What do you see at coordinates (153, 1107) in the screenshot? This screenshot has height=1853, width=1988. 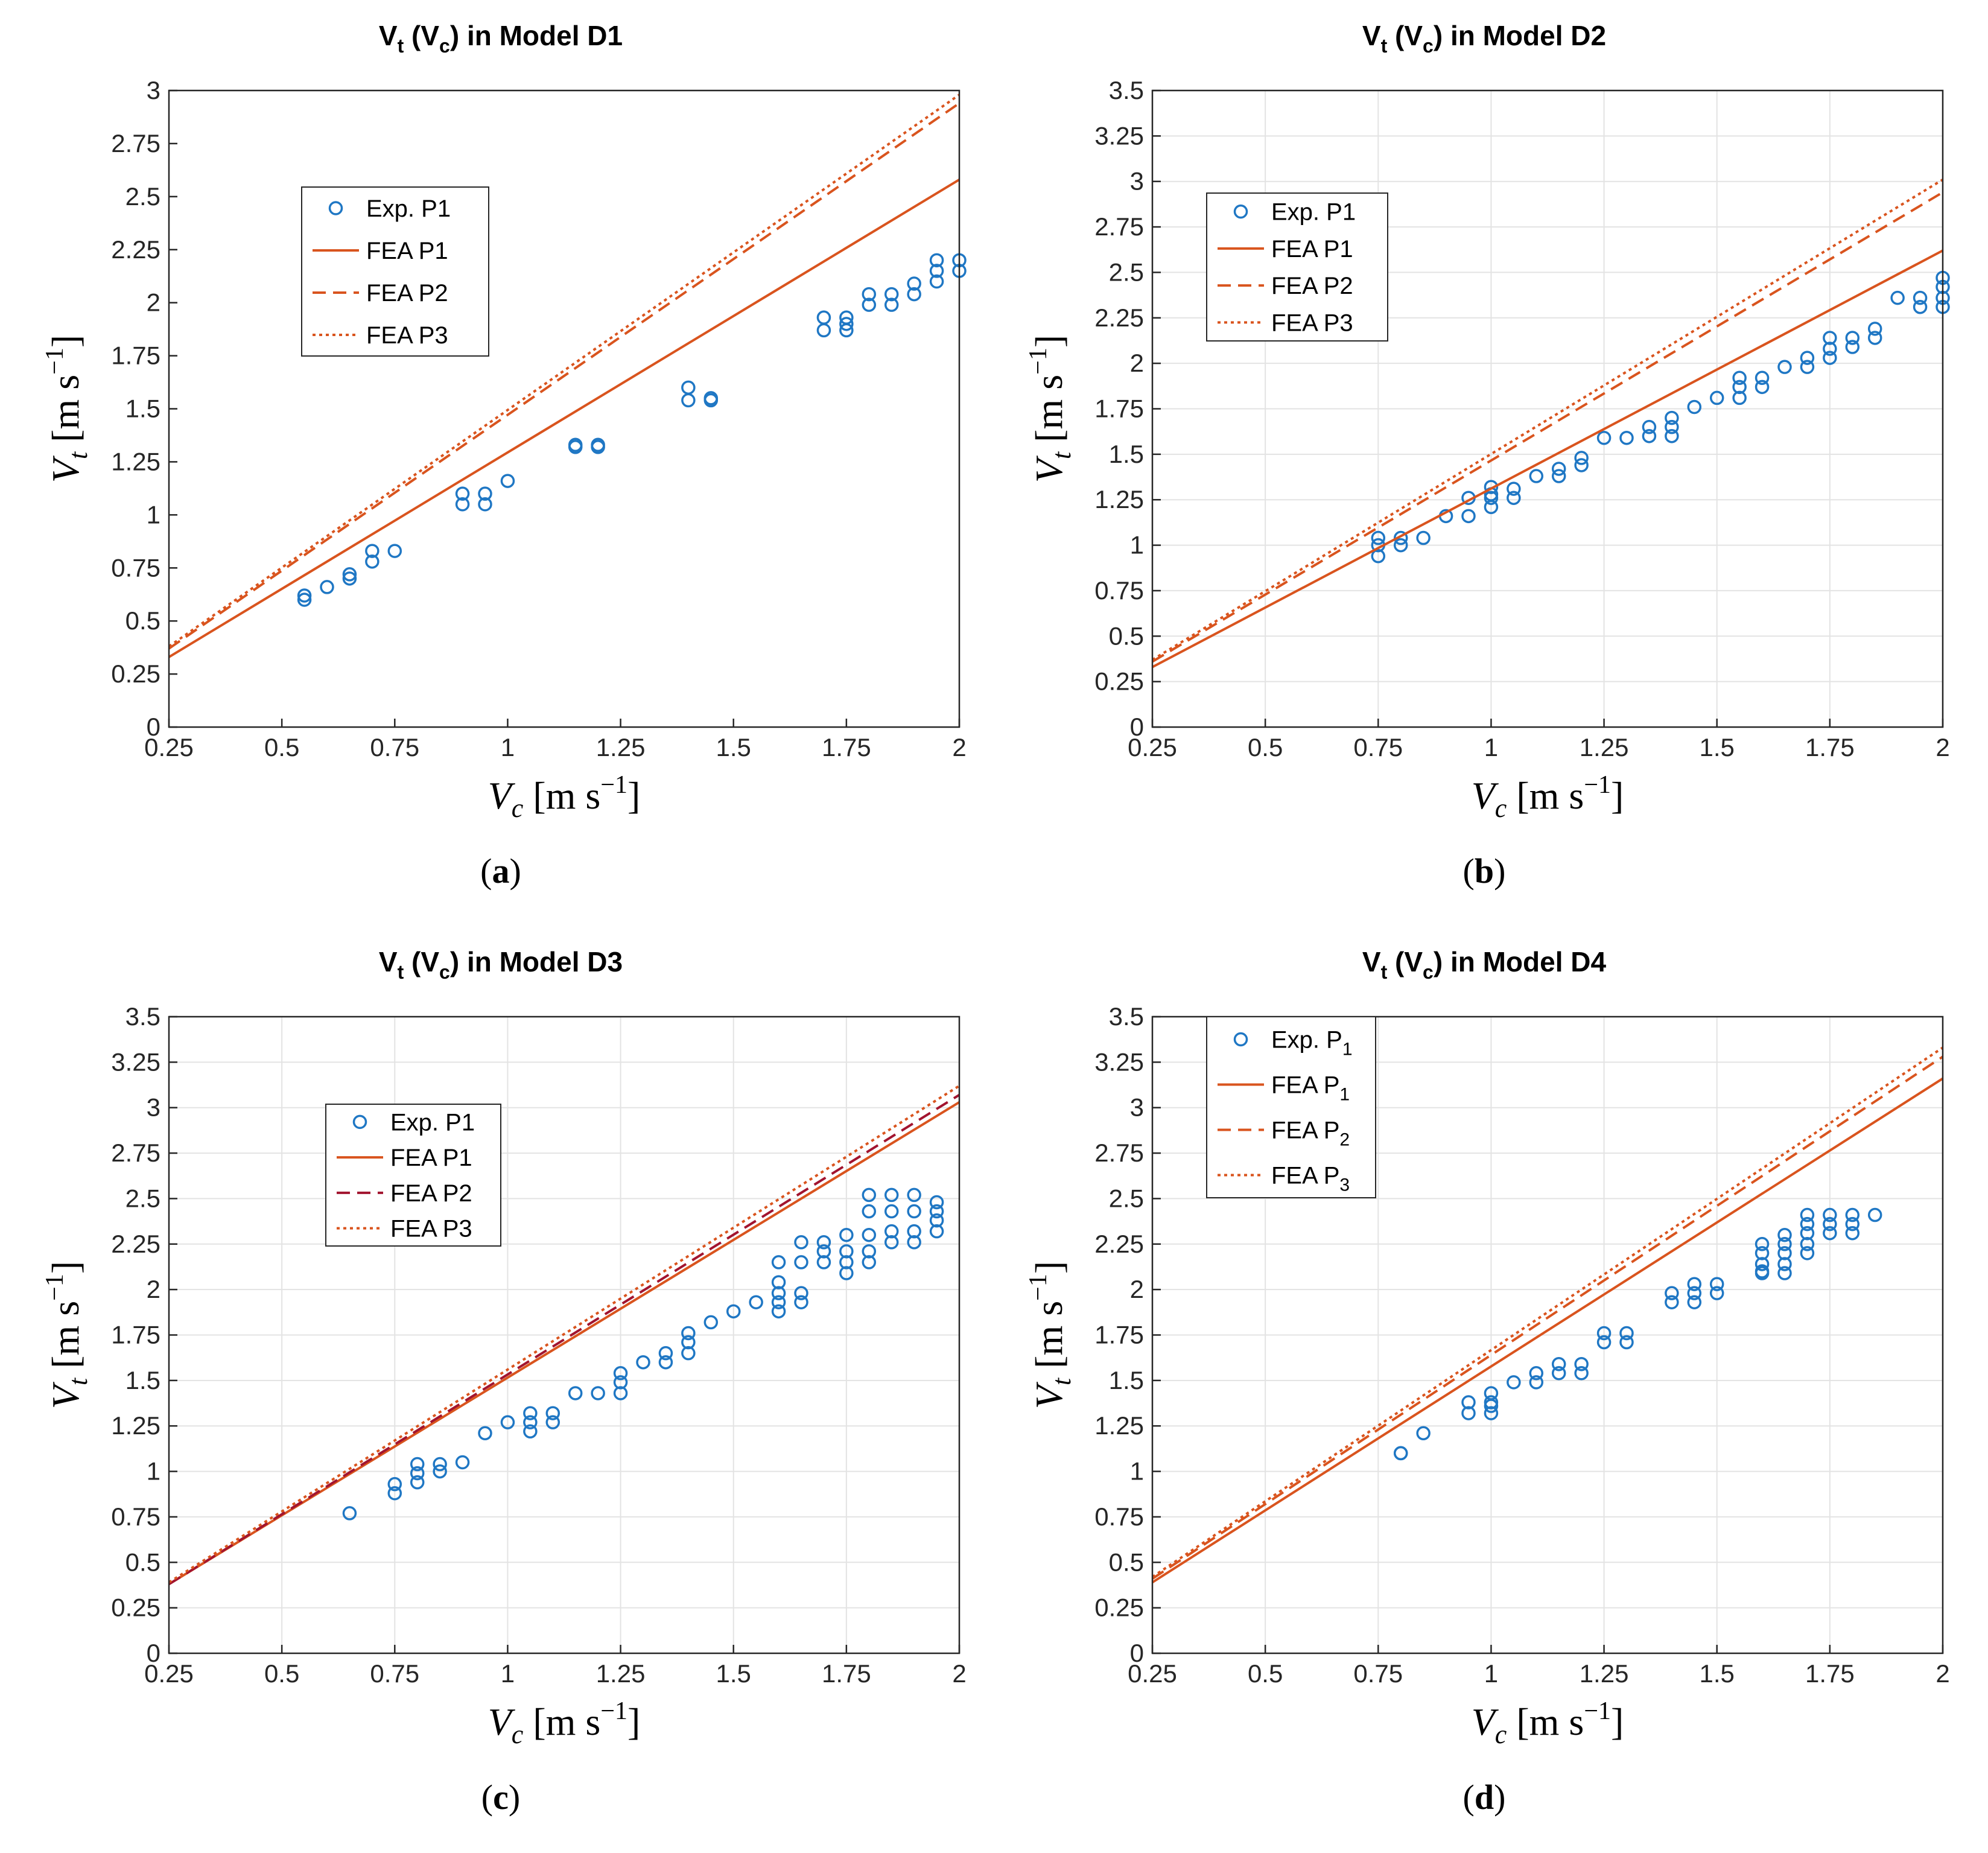 I see `y-tick-label: 3` at bounding box center [153, 1107].